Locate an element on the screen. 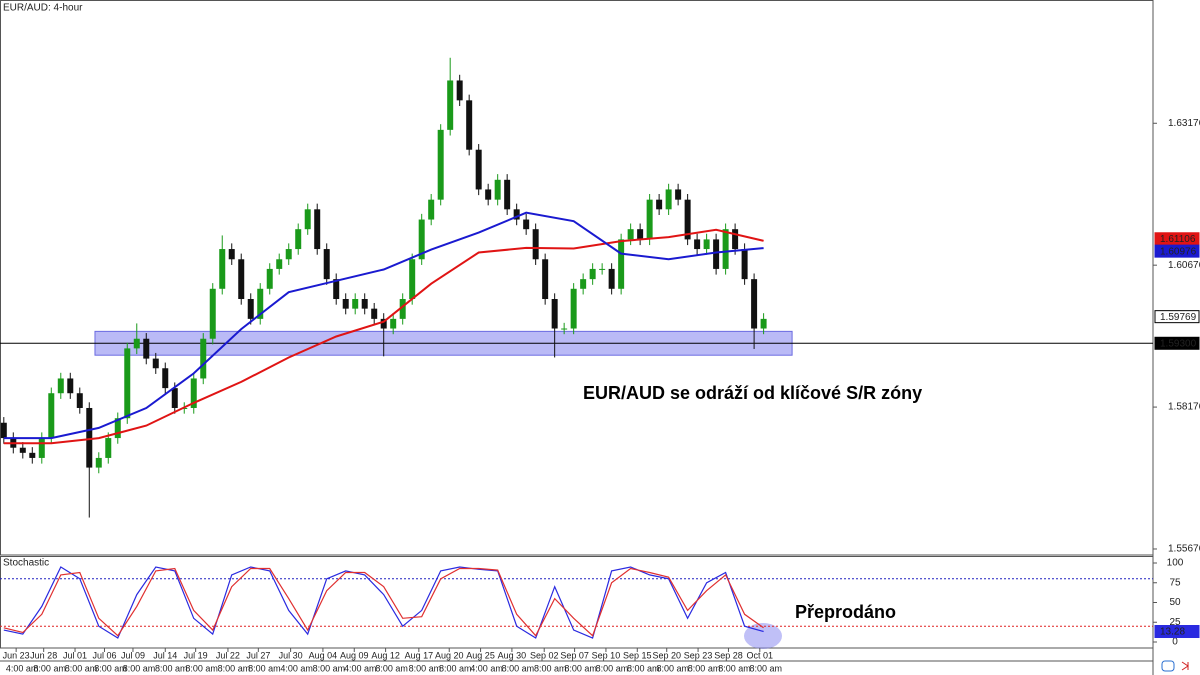  scroll-icon is located at coordinates (1185, 666).